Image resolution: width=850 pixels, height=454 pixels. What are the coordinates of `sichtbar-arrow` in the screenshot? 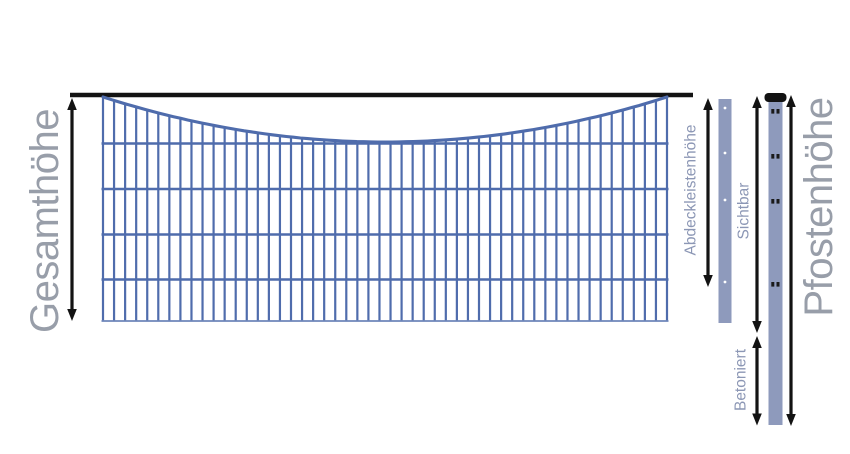 It's located at (757, 214).